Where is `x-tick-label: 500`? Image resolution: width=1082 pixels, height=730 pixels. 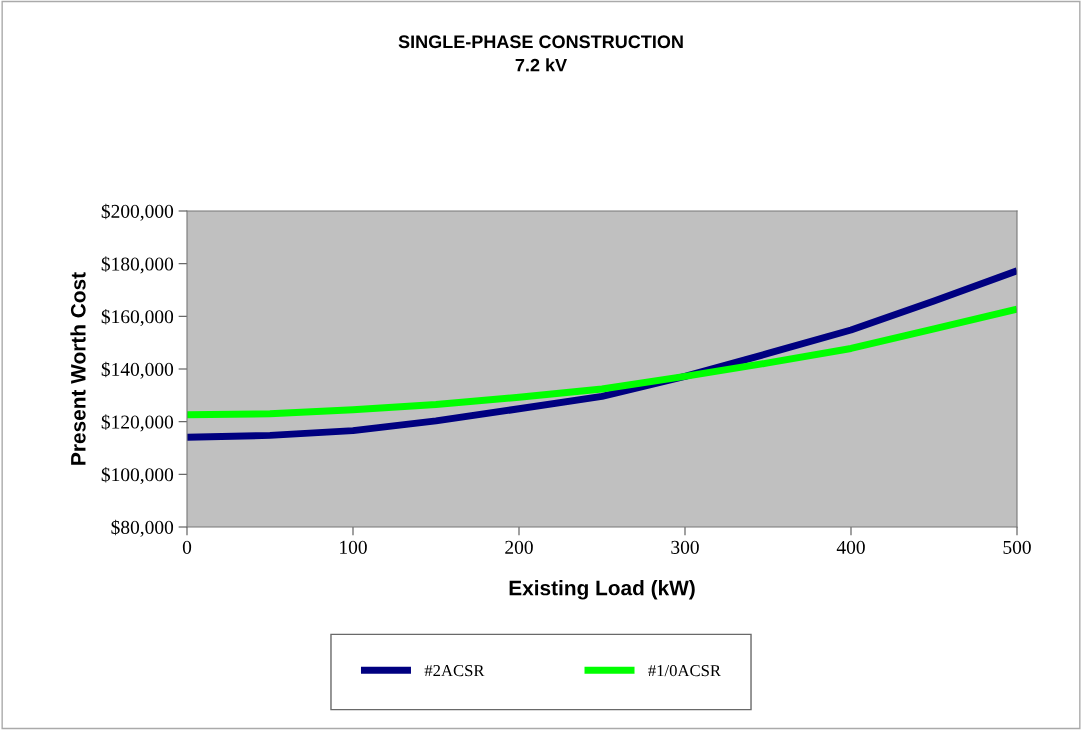 x-tick-label: 500 is located at coordinates (1017, 547).